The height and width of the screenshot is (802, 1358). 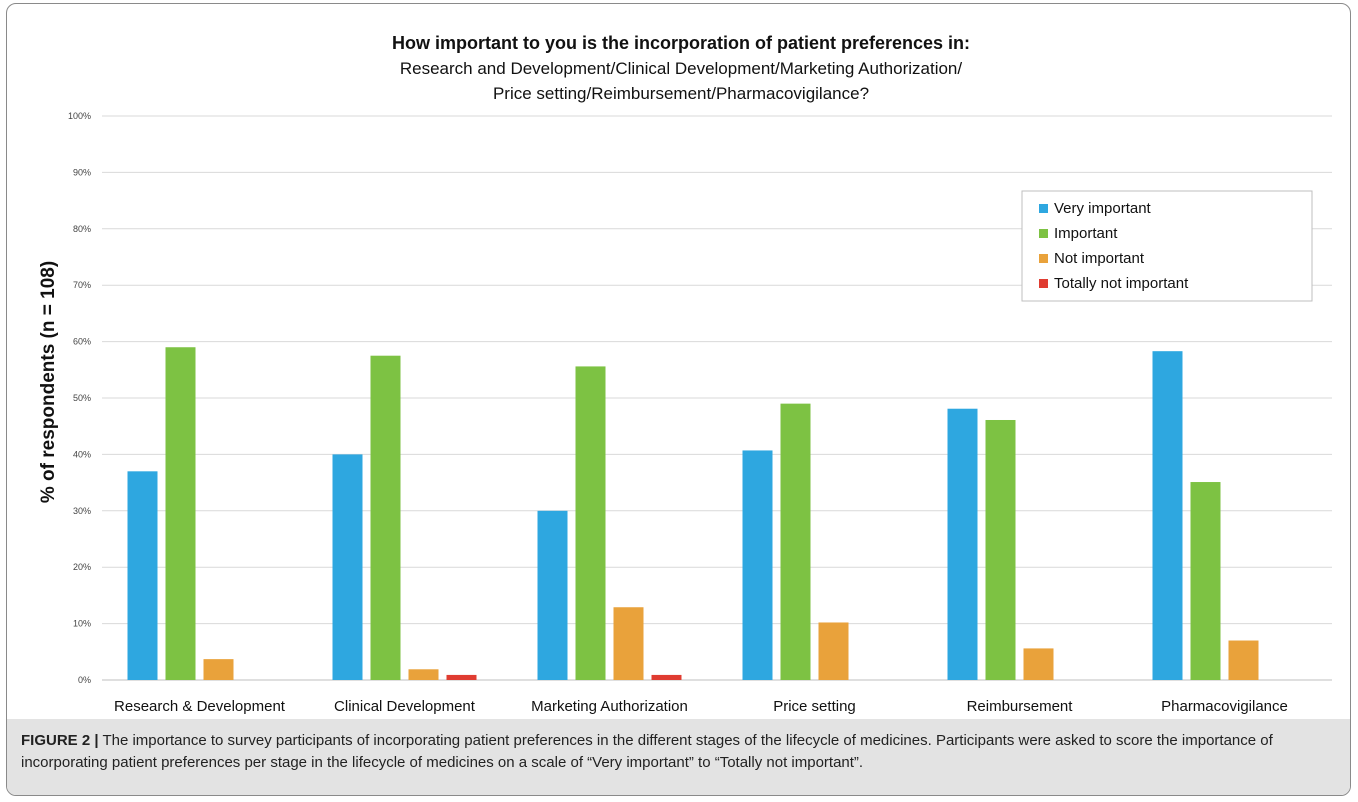 What do you see at coordinates (405, 706) in the screenshot?
I see `x-tick-label: Clinical Development` at bounding box center [405, 706].